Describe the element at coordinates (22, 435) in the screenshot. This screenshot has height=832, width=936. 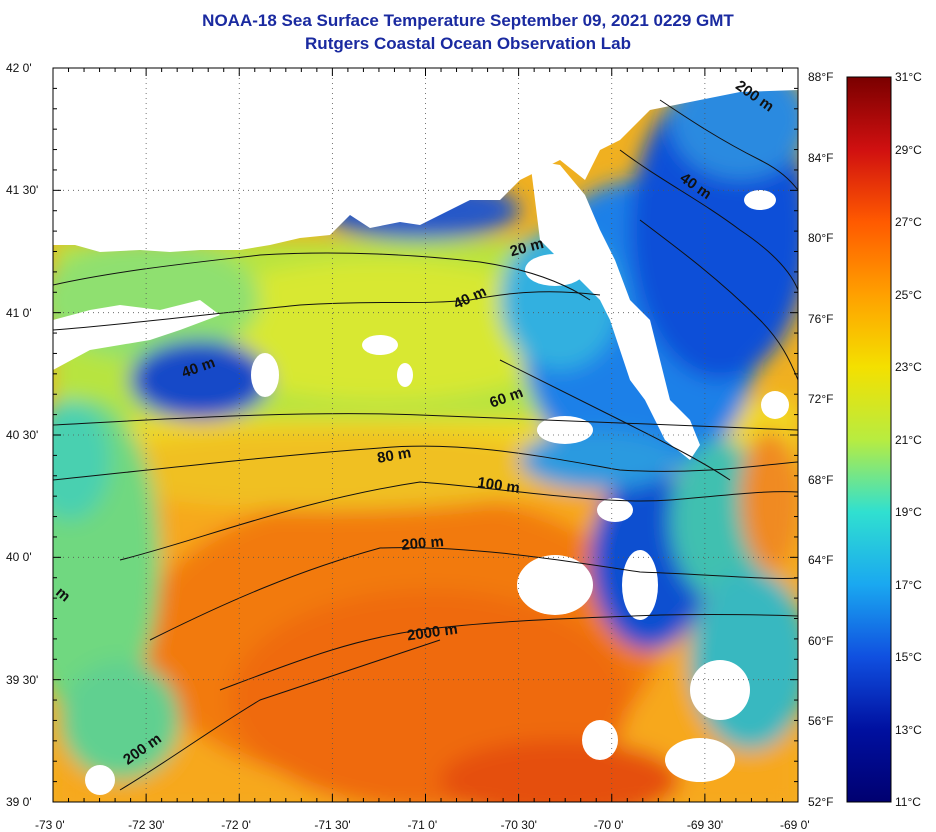
I see `latitude-label: 40 30'` at that location.